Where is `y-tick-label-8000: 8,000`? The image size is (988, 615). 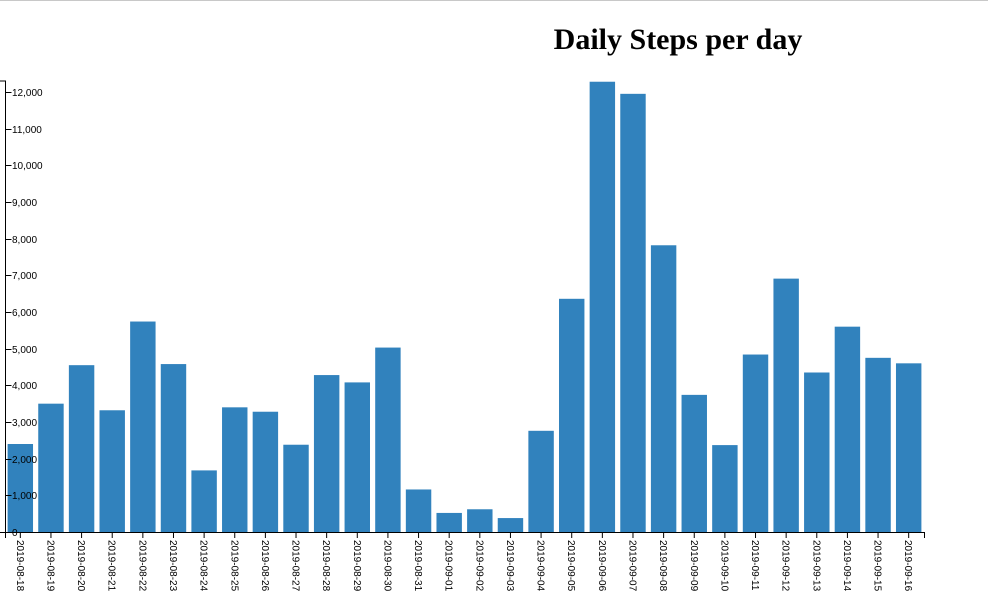
y-tick-label-8000: 8,000 is located at coordinates (24, 240).